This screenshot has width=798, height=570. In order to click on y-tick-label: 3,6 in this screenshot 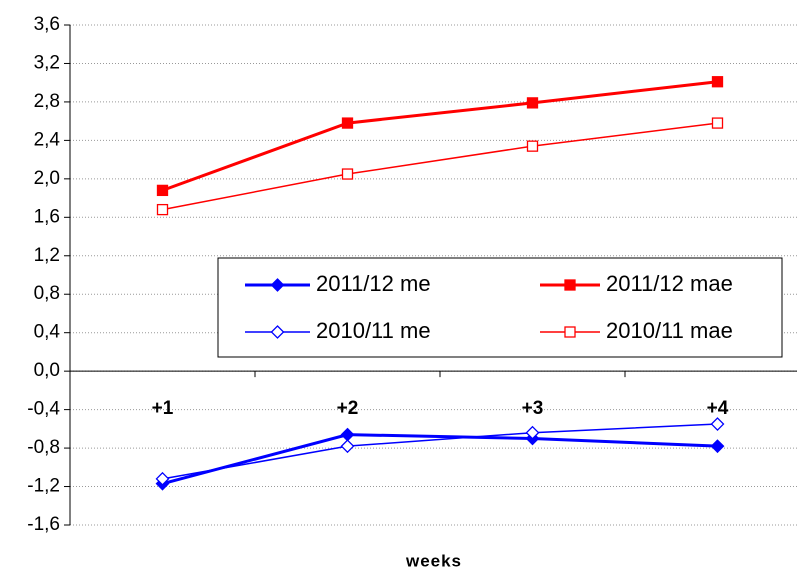, I will do `click(47, 24)`.